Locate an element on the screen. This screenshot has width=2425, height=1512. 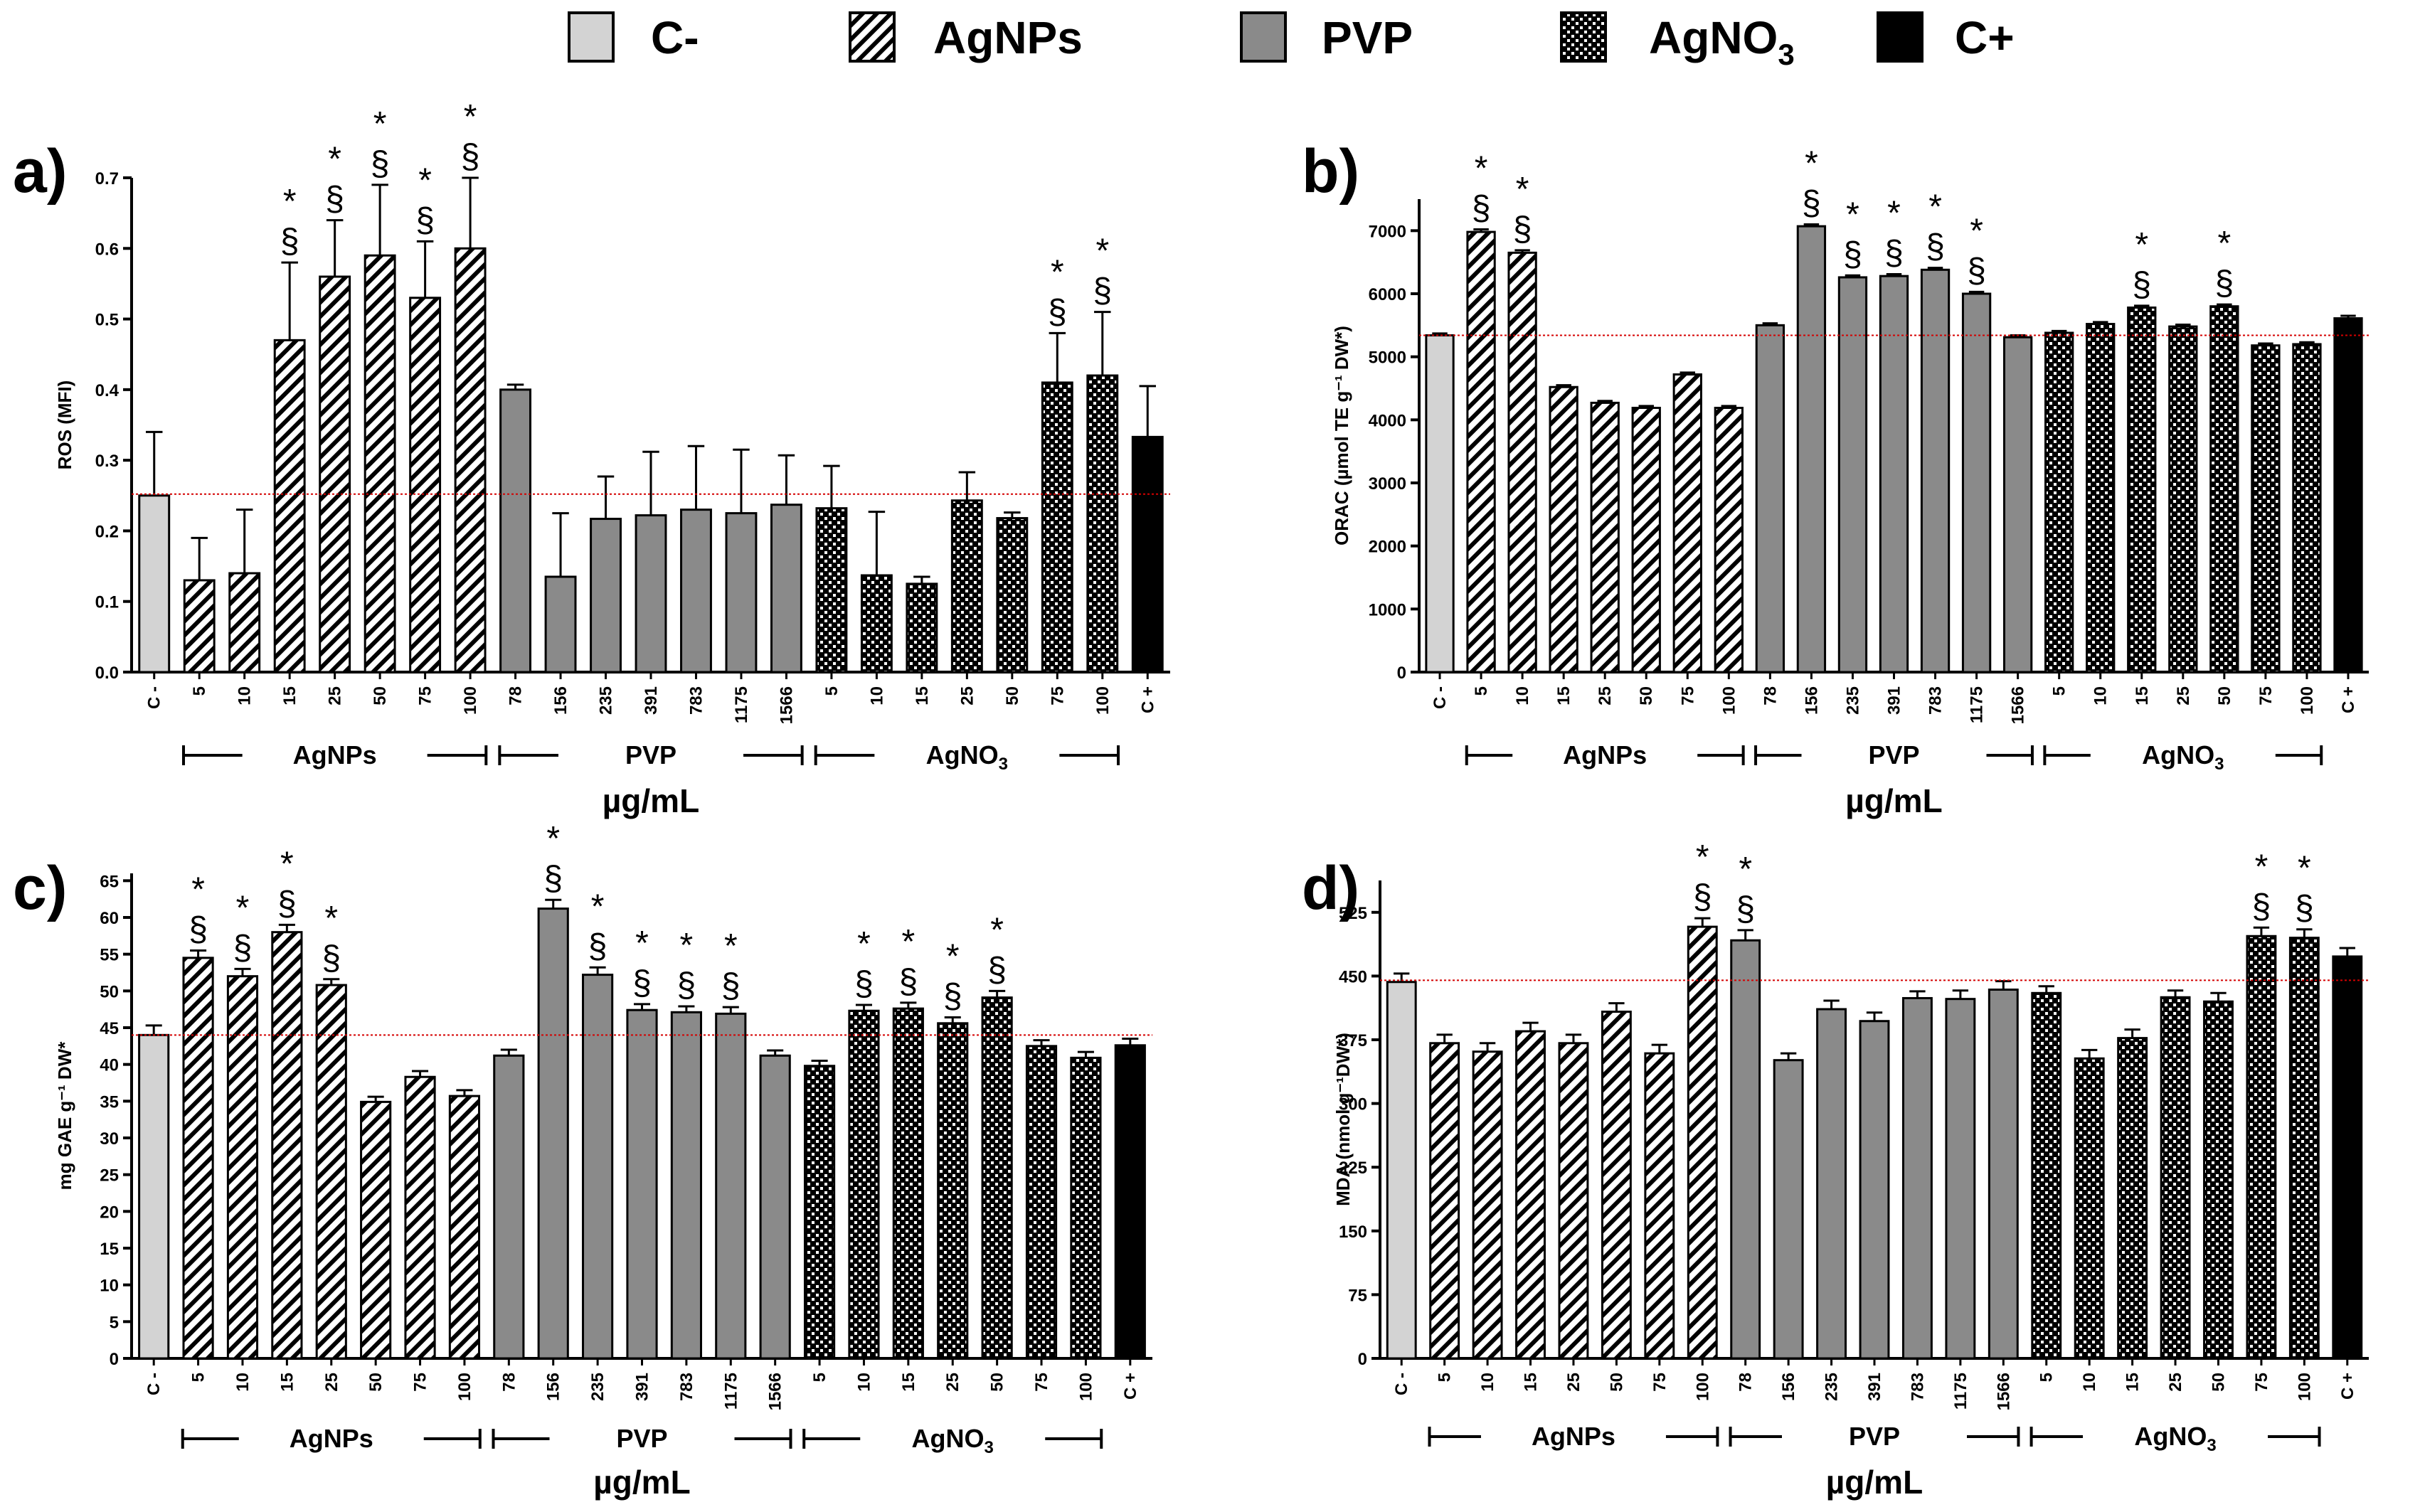
panel-label: b) is located at coordinates (1330, 171).